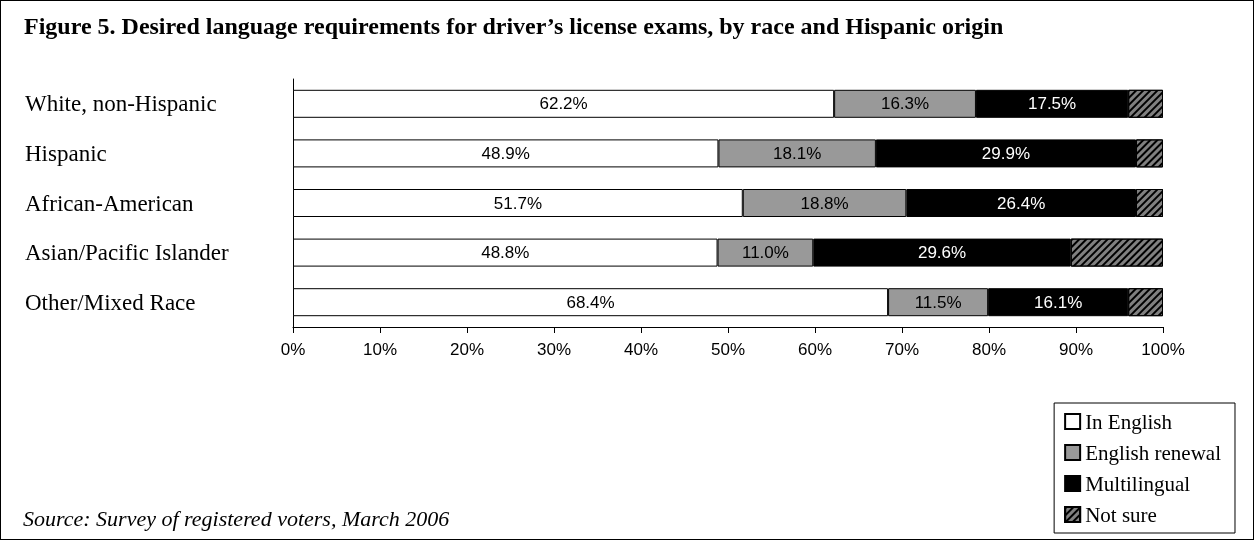 The image size is (1254, 540). I want to click on chart-title: Figure 5. Desired language requirements for driver’s license exams, by race and Hispanic origin, so click(514, 26).